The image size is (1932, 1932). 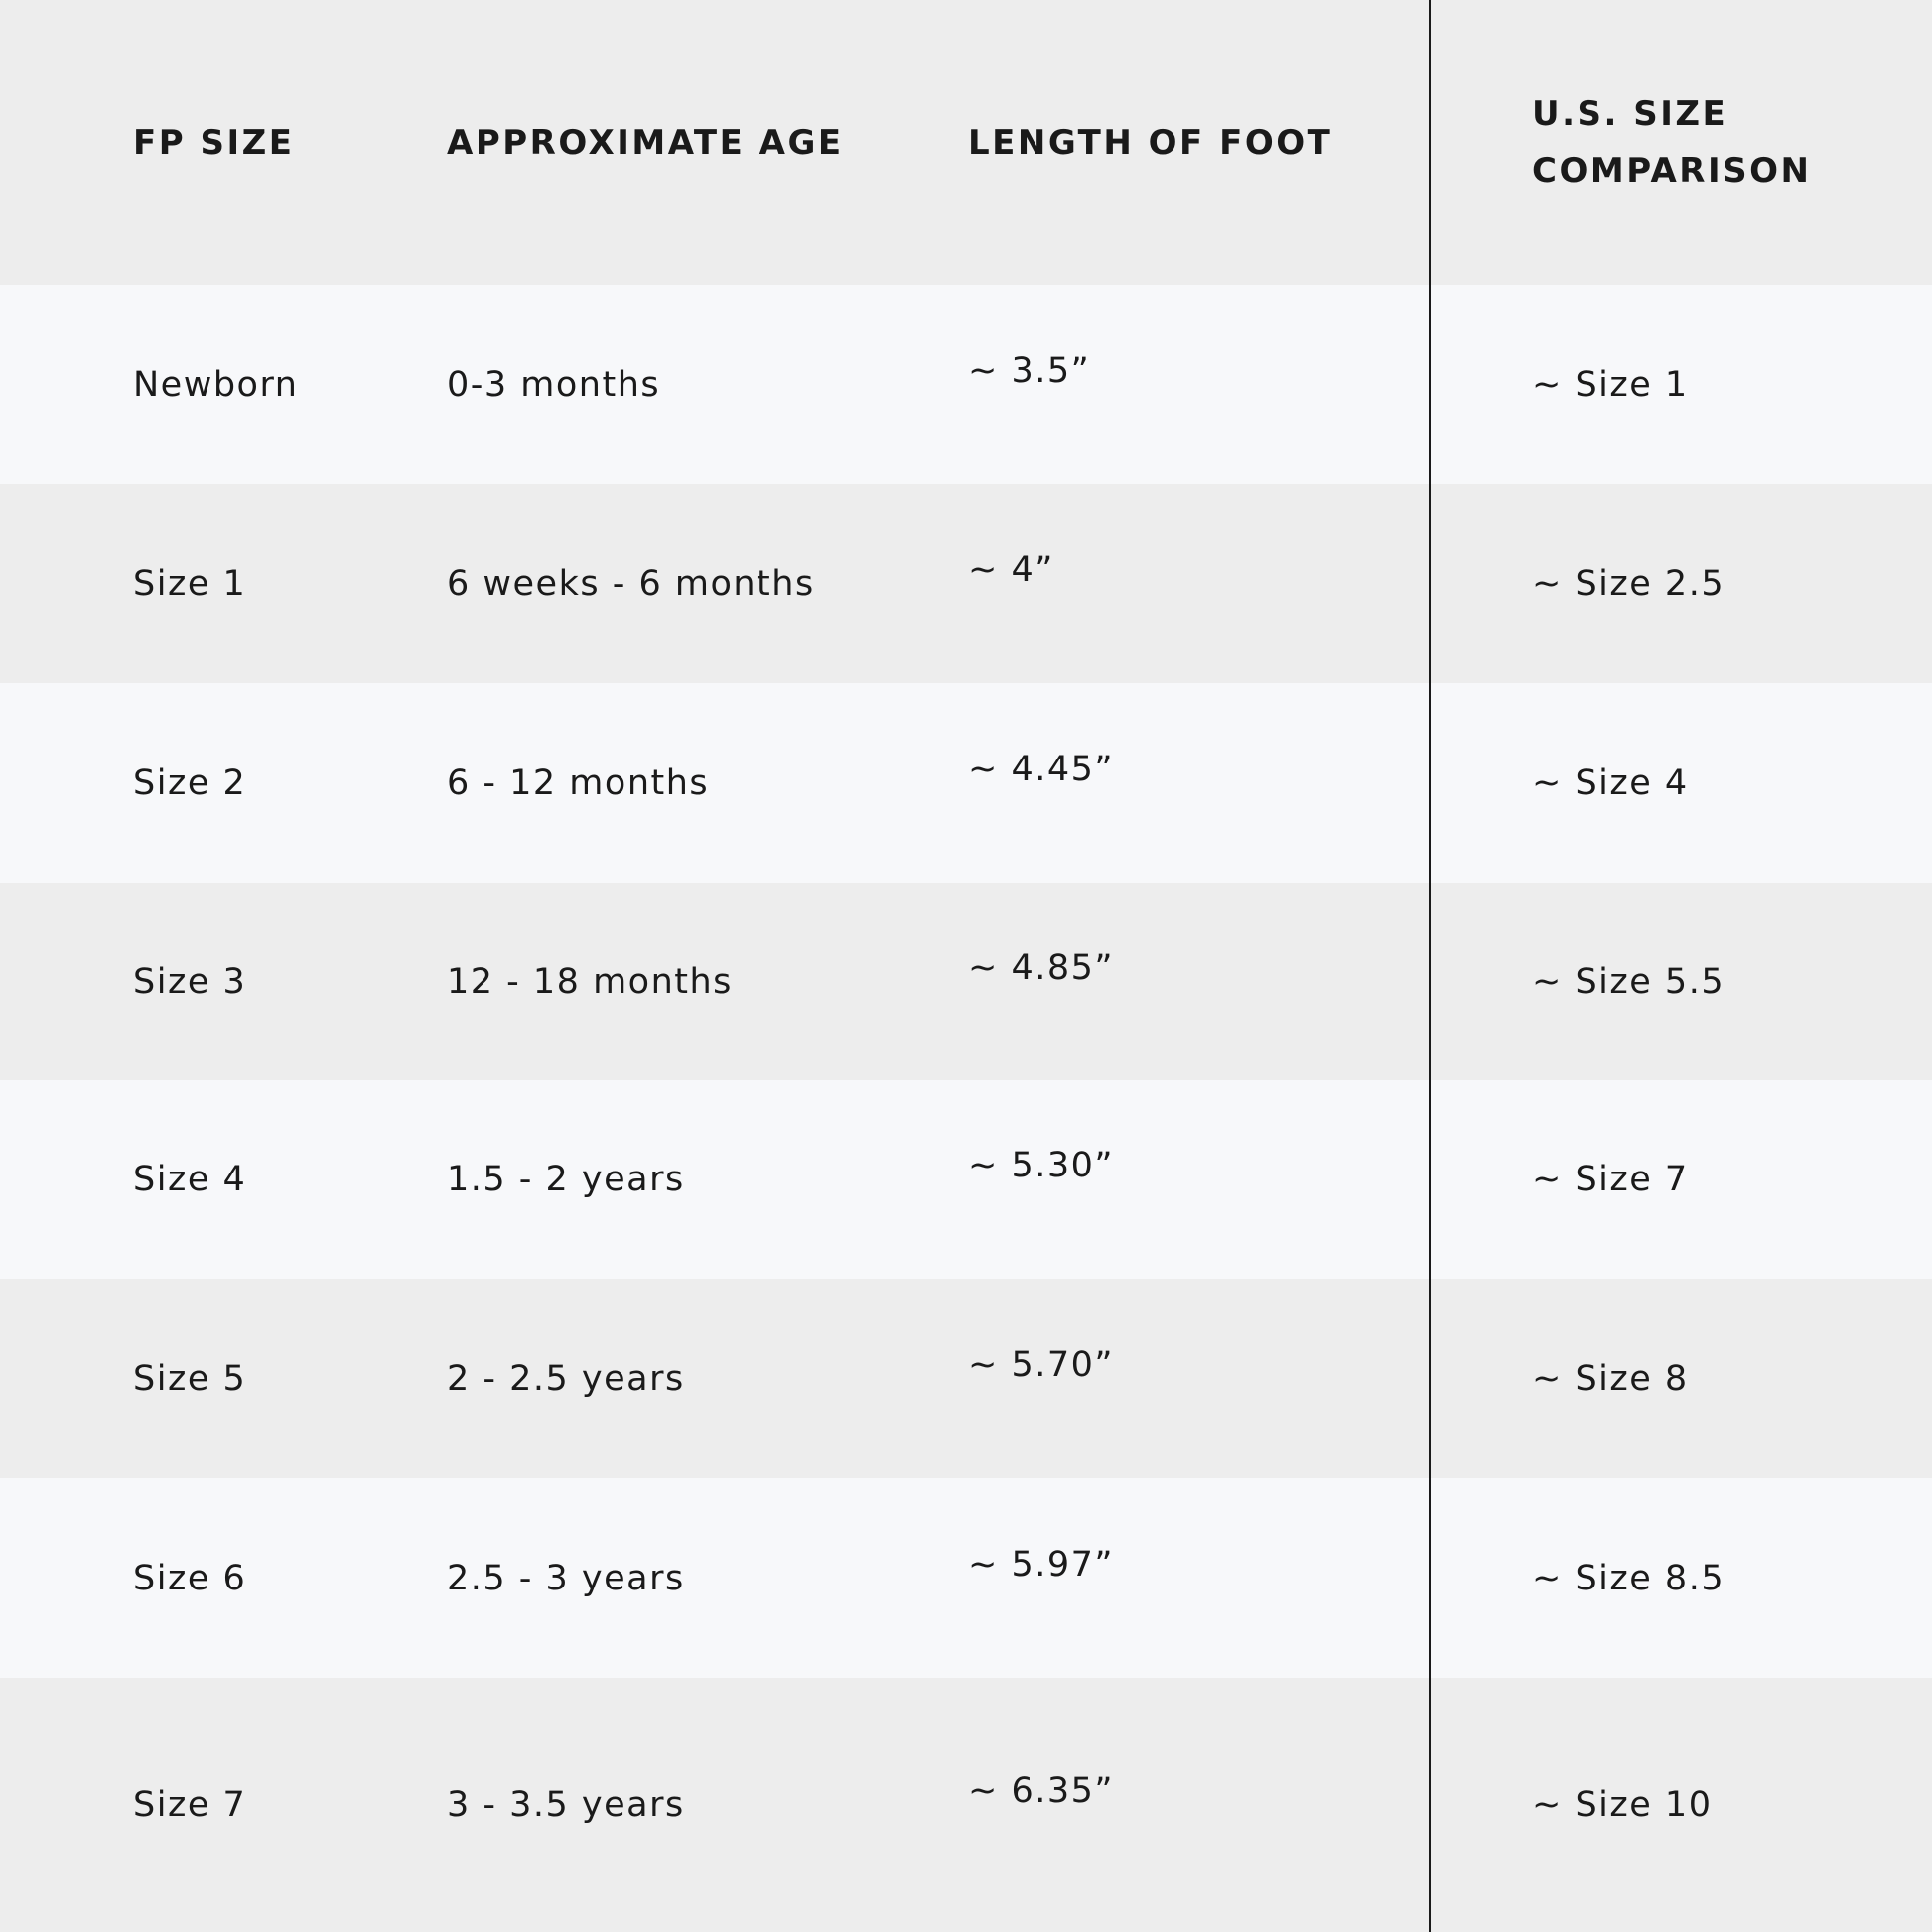 I want to click on cell-us-size: ~ Size 4, so click(x=1610, y=783).